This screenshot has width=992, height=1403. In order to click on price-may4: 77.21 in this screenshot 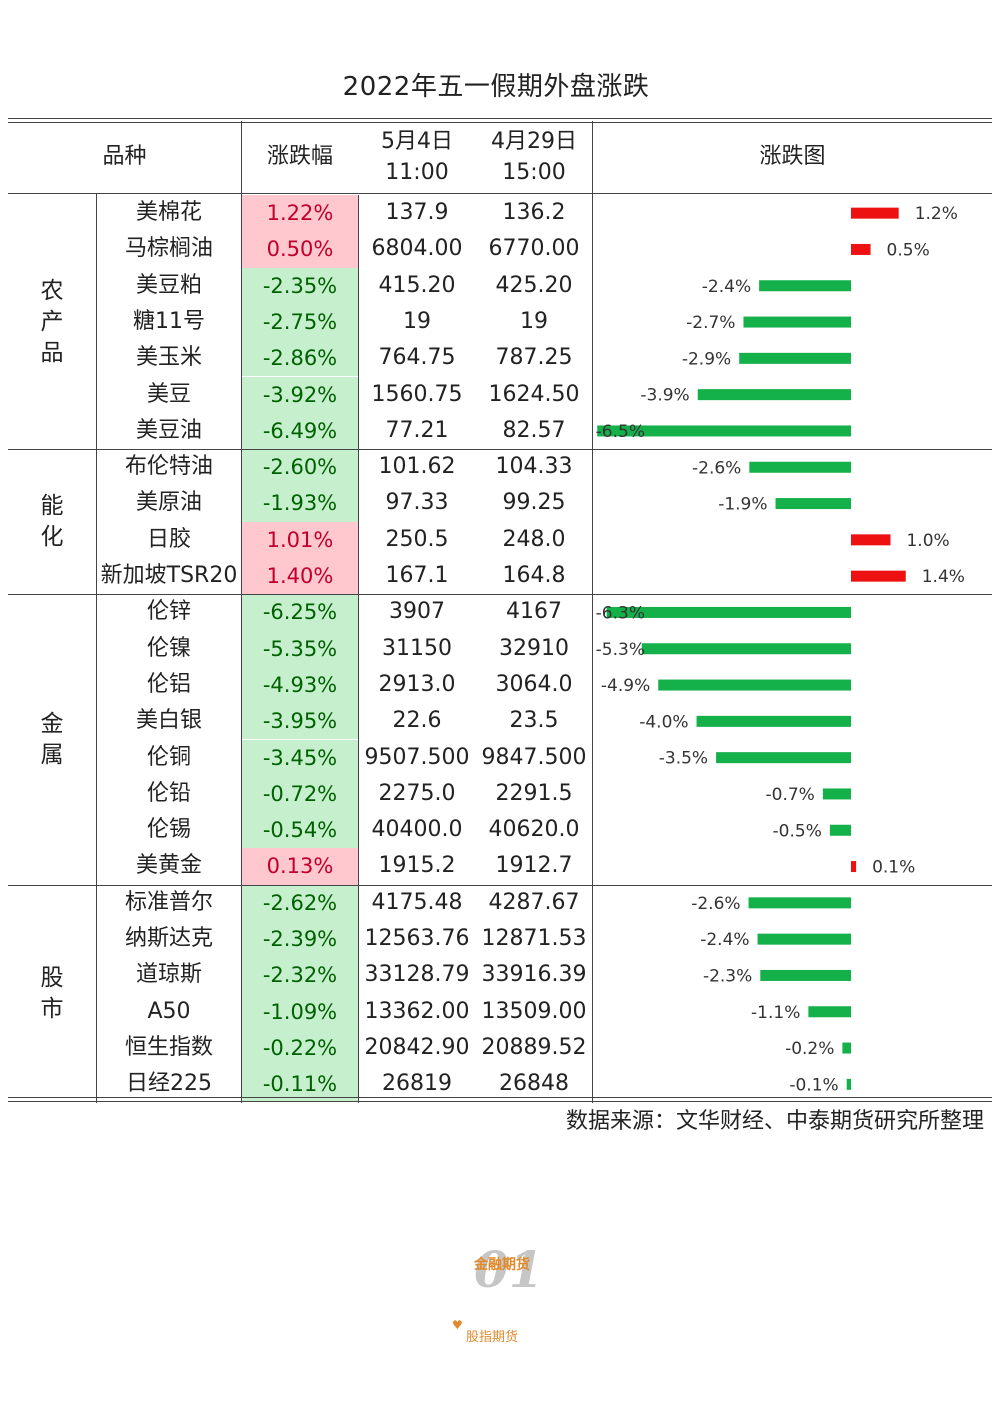, I will do `click(417, 430)`.